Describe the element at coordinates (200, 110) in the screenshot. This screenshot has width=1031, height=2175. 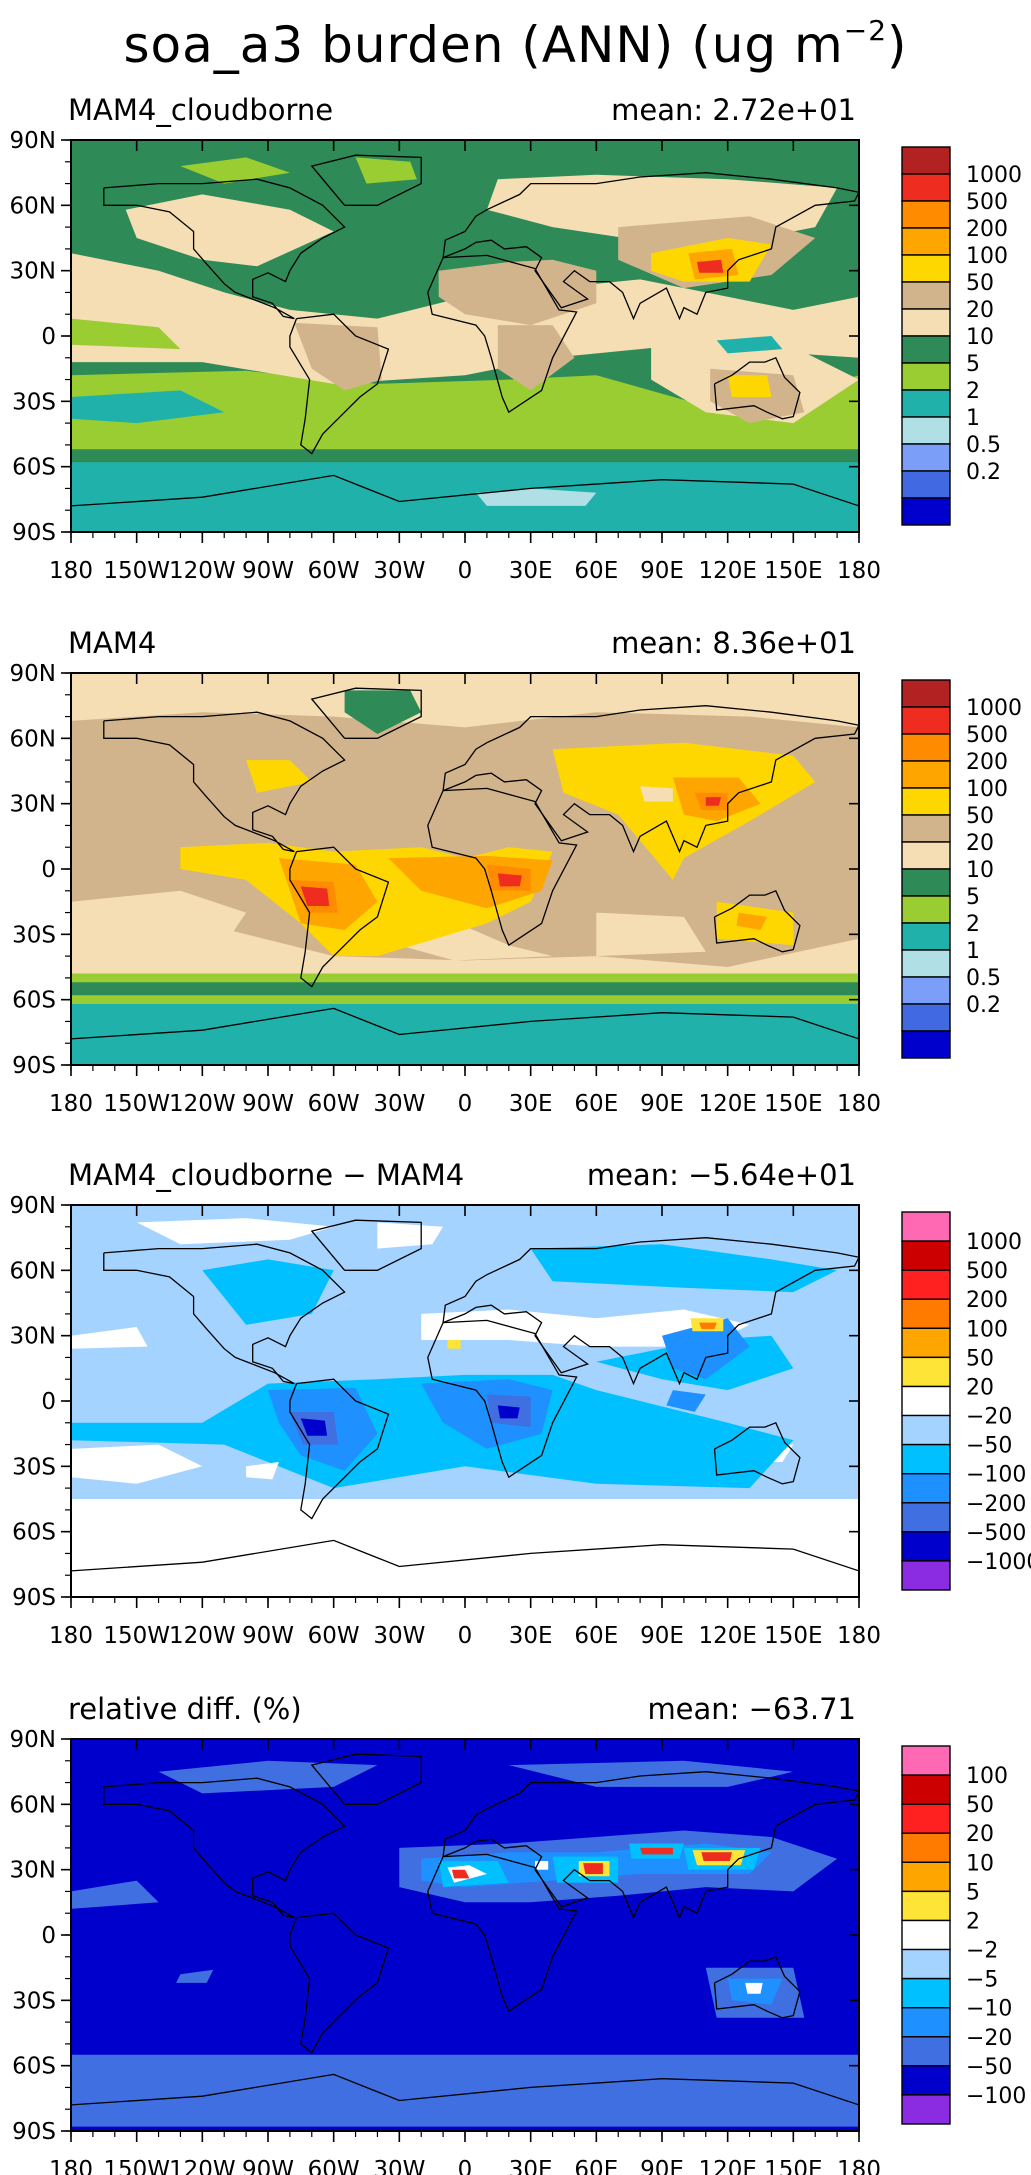
I see `panel-title: MAM4_cloudborne` at that location.